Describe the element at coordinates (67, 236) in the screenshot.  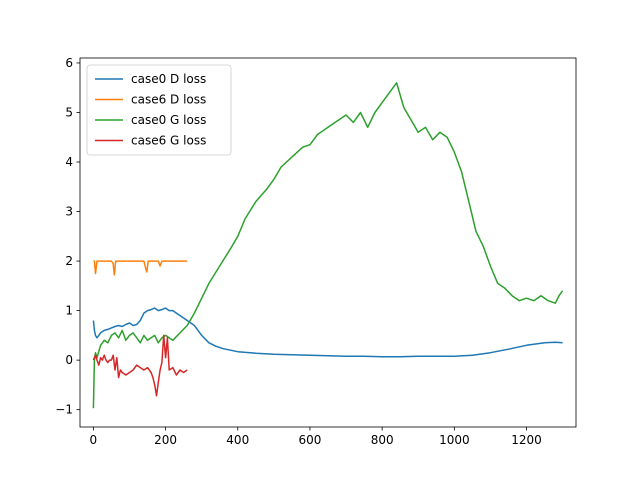
I see `y-axis-ticks: −1 0 1 2 3 4 5 6` at that location.